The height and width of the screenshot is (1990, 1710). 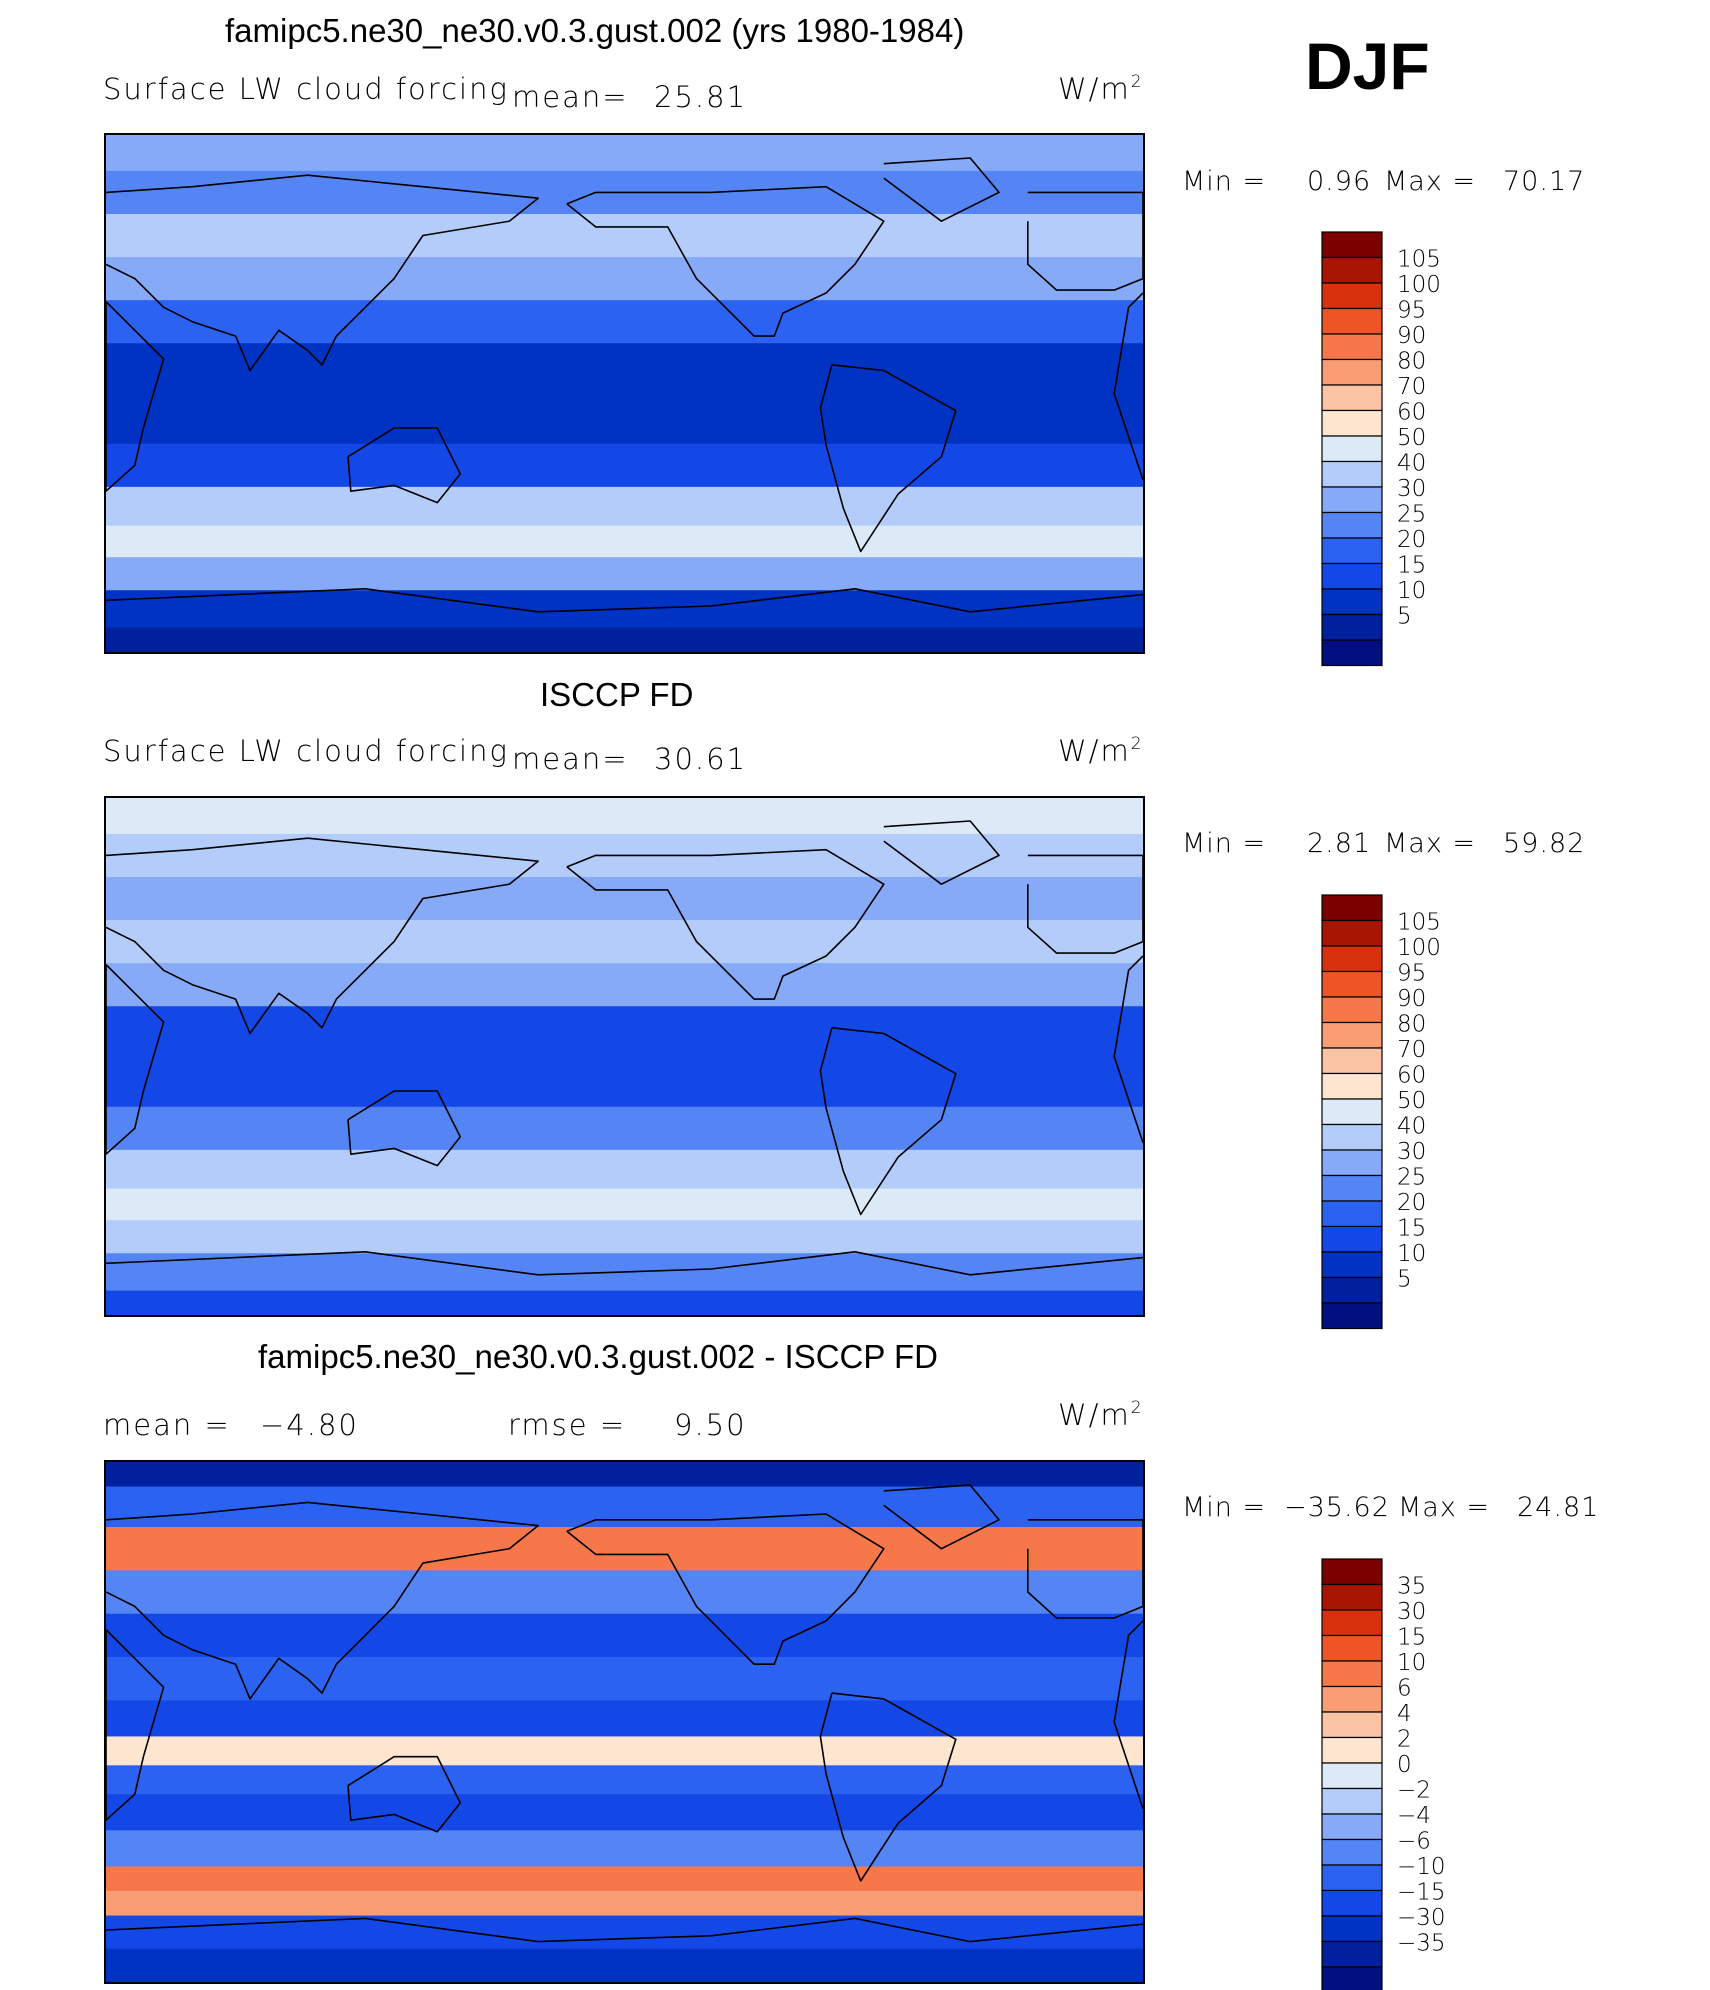 What do you see at coordinates (710, 1425) in the screenshot?
I see `panel3-rmse-value: 9.50` at bounding box center [710, 1425].